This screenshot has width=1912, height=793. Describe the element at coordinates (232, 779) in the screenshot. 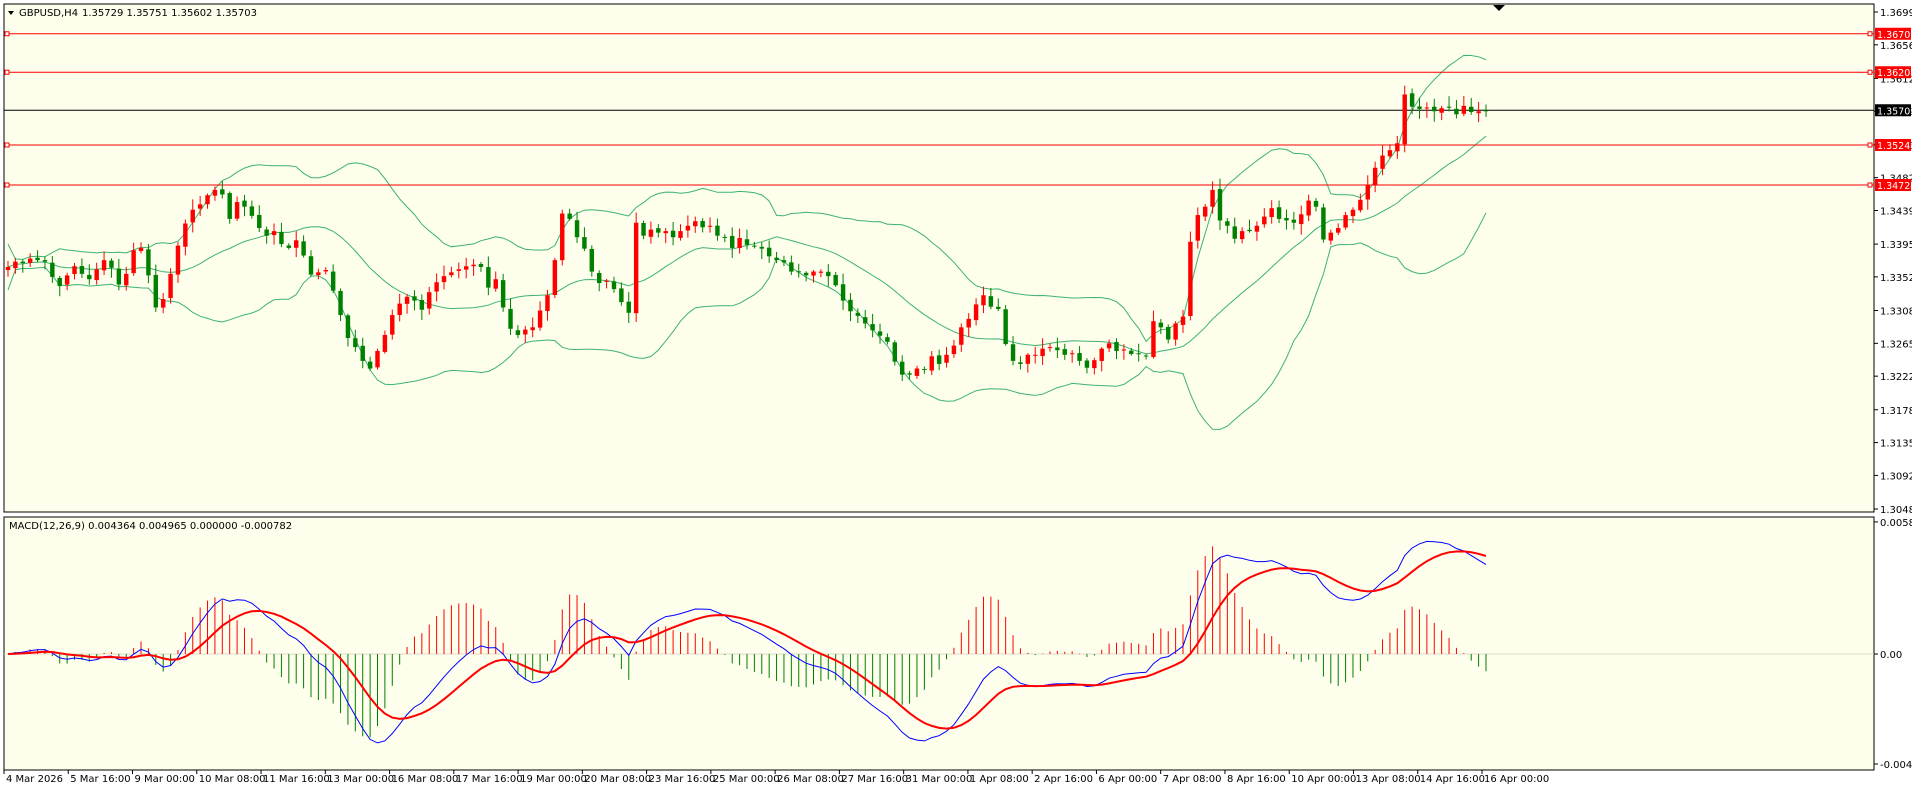

I see `time-tick-label: 10 Mar 08:00` at that location.